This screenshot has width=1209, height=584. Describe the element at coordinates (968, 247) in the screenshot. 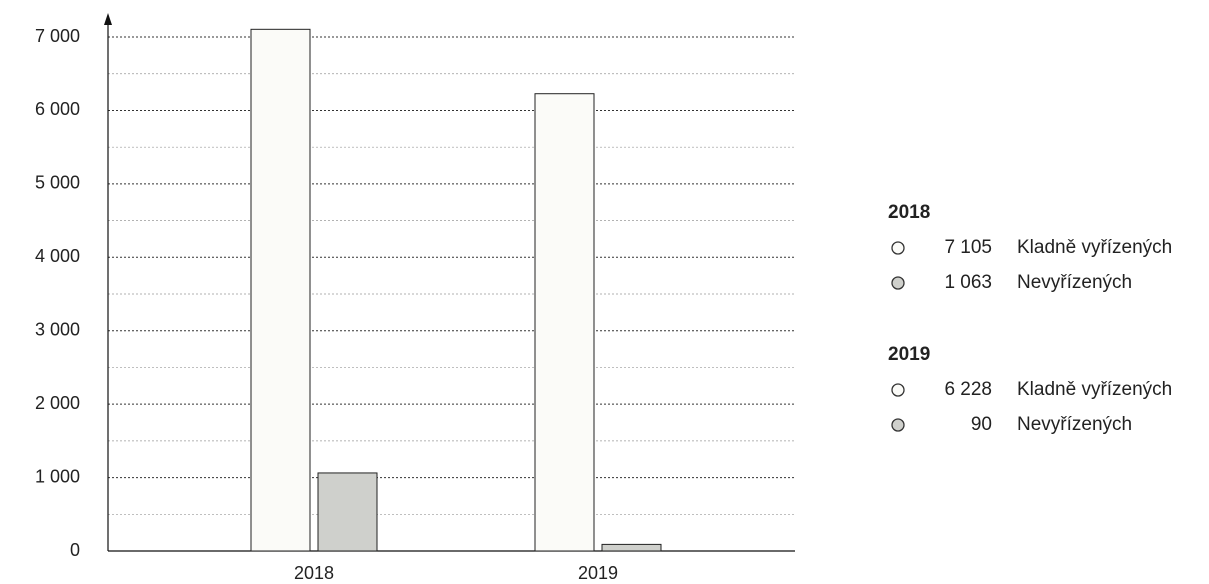

I see `legend-value: 7 105` at that location.